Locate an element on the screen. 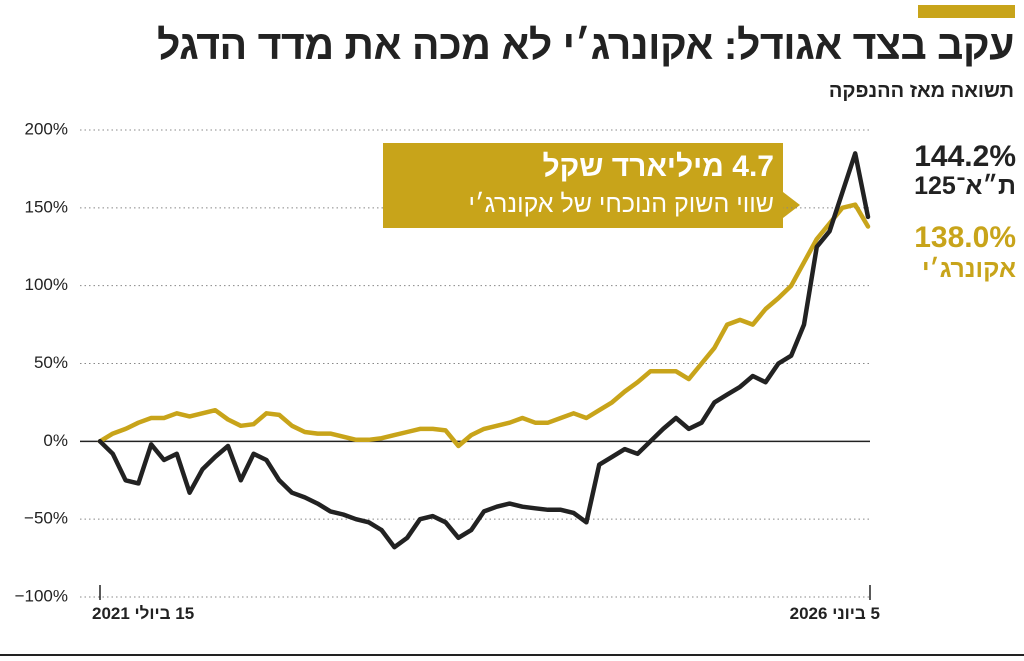 This screenshot has width=1024, height=661. y-tick-label: 150% is located at coordinates (46, 206).